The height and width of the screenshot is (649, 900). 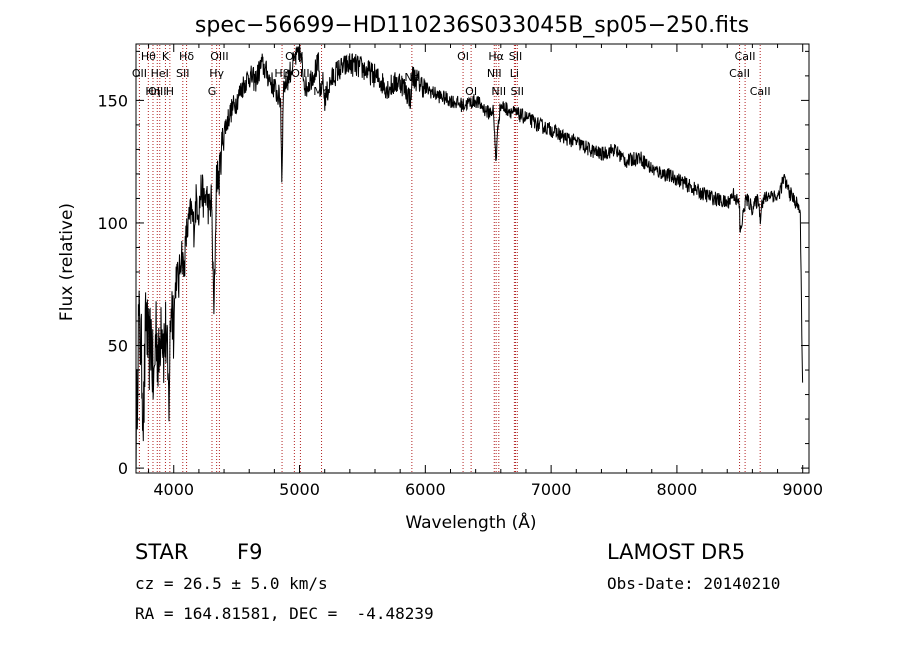 What do you see at coordinates (694, 583) in the screenshot?
I see `obs-date: Obs-Date: 20140210` at bounding box center [694, 583].